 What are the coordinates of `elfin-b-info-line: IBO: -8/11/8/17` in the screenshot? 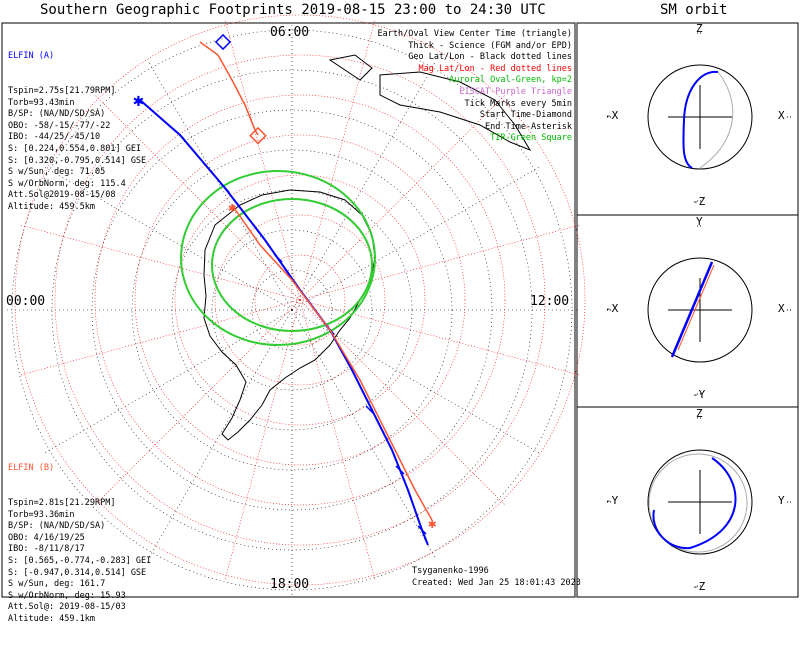 It's located at (46, 549).